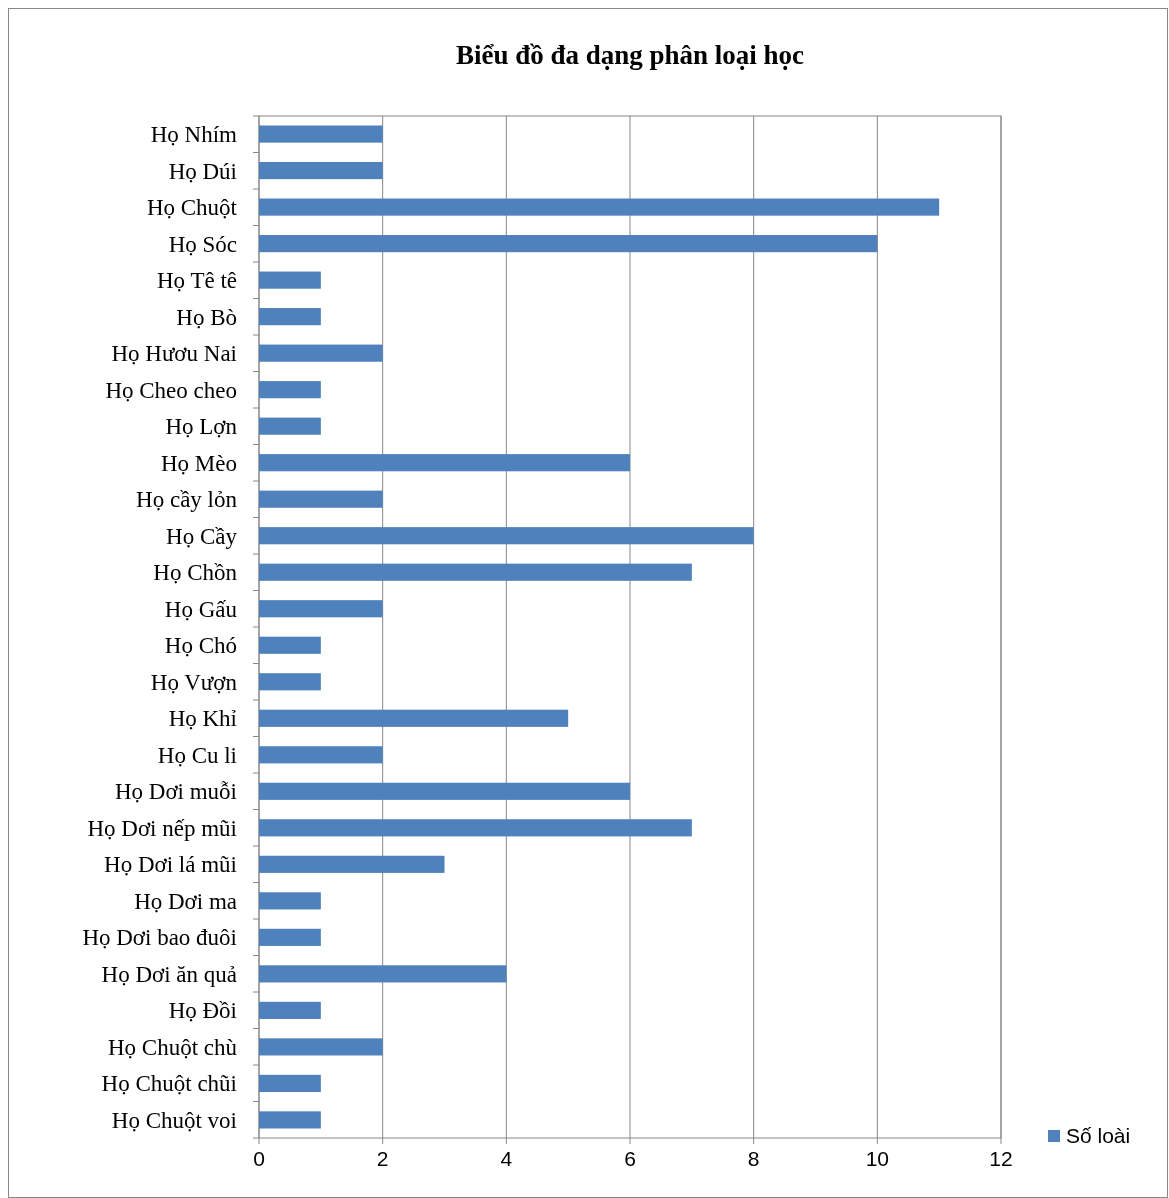  What do you see at coordinates (202, 244) in the screenshot?
I see `y-tick-label: Họ Sóc` at bounding box center [202, 244].